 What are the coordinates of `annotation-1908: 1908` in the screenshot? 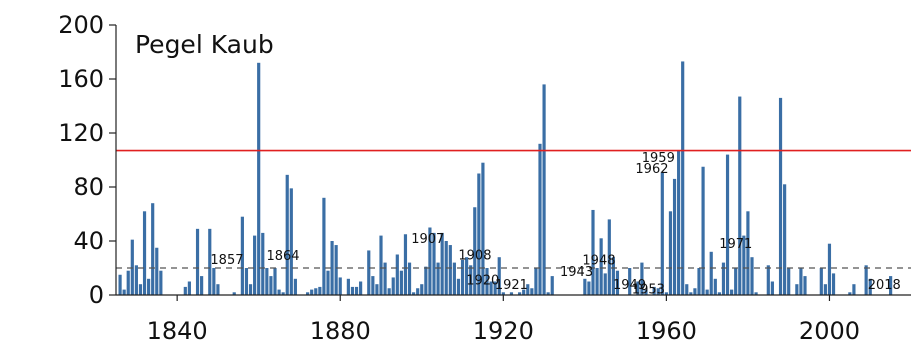 It's located at (474, 256).